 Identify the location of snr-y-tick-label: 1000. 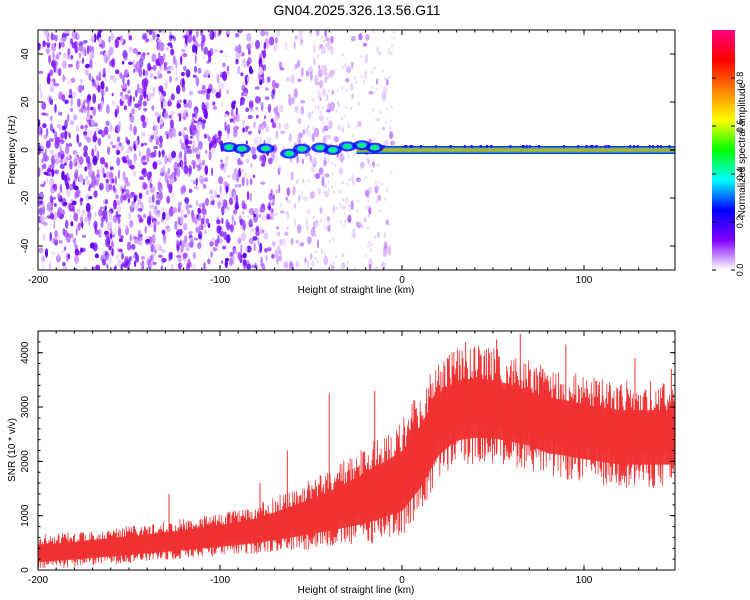
(25, 515).